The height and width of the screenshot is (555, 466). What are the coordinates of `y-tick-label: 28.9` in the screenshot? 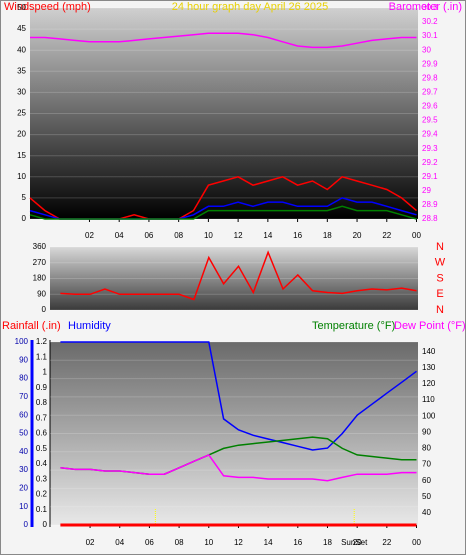 It's located at (430, 204).